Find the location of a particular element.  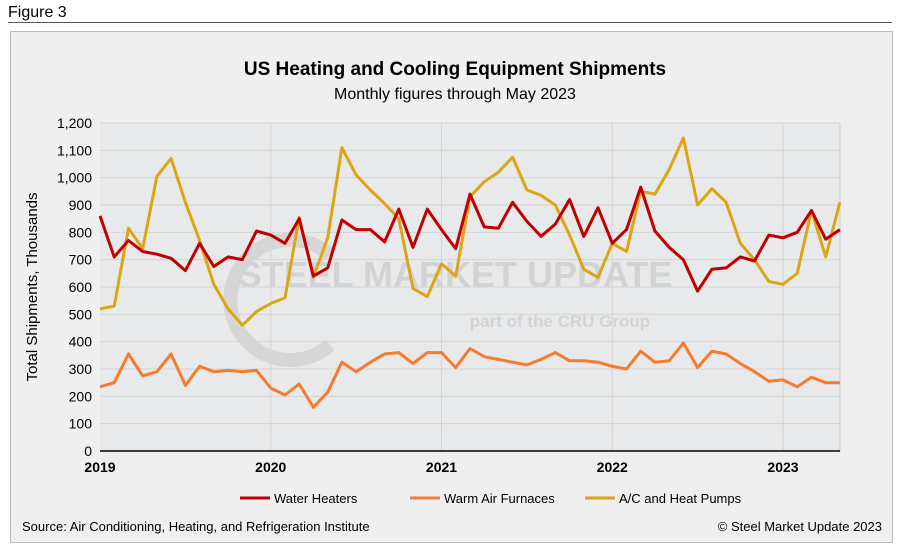

y-tick-label: 100 is located at coordinates (81, 424).